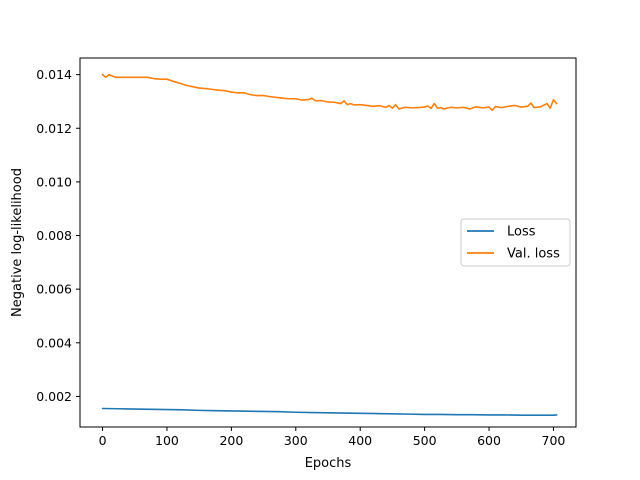  I want to click on x-tick-label-600: 600, so click(489, 440).